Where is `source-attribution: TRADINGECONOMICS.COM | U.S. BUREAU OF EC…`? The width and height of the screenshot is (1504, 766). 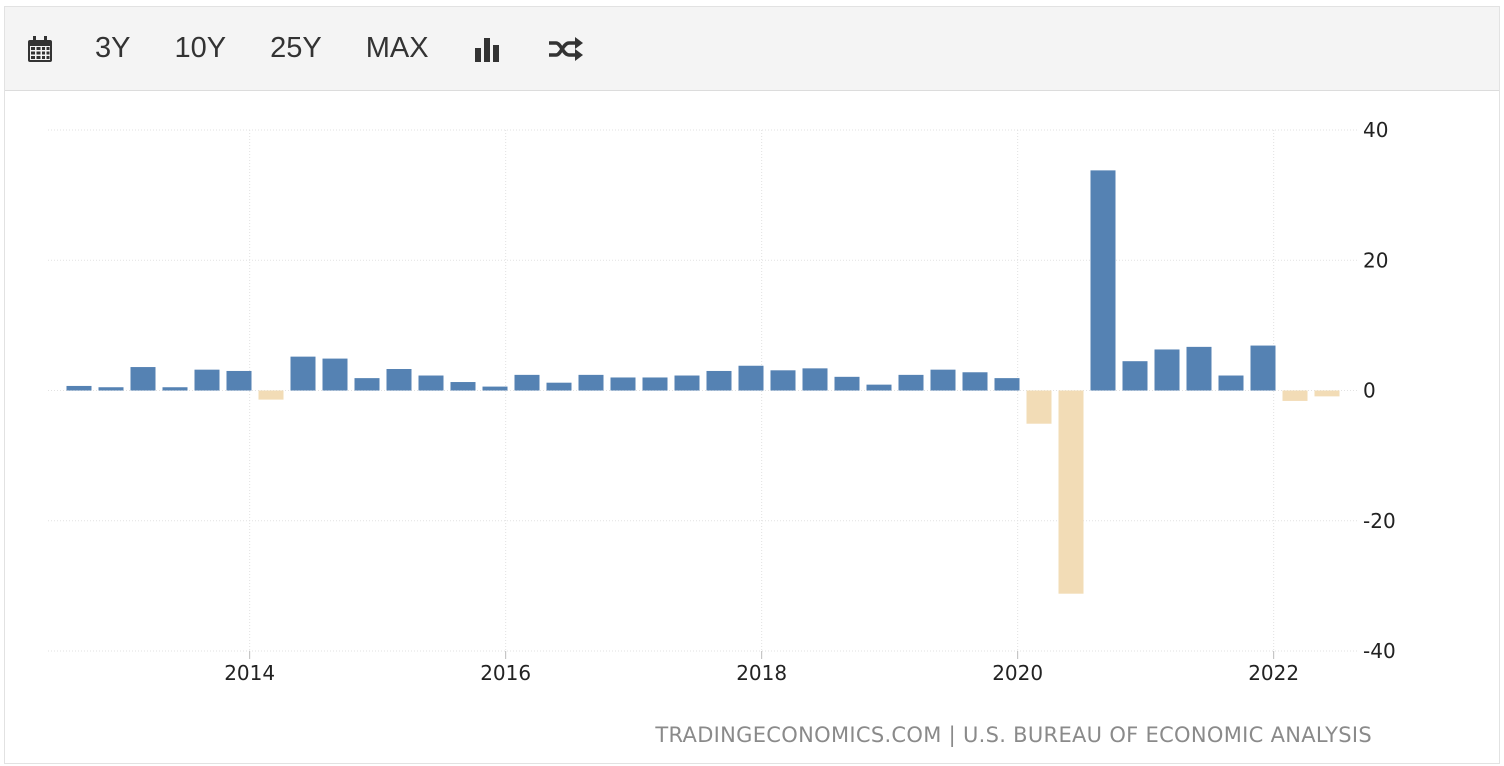 source-attribution: TRADINGECONOMICS.COM | U.S. BUREAU OF EC… is located at coordinates (1013, 735).